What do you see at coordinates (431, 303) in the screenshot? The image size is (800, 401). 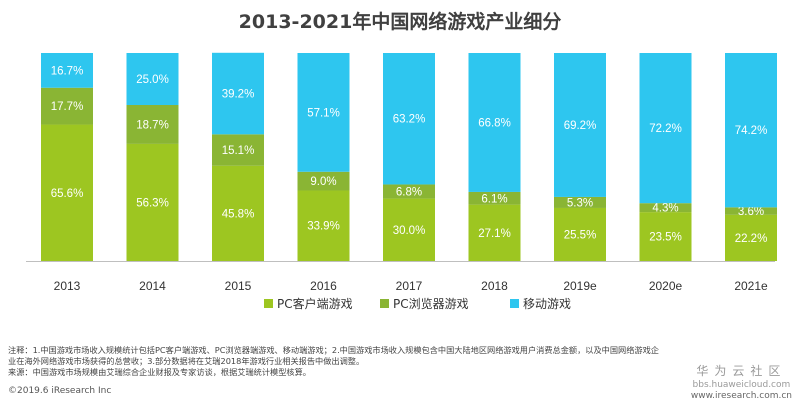 I see `legend-label-s1: PC浏览器游戏` at bounding box center [431, 303].